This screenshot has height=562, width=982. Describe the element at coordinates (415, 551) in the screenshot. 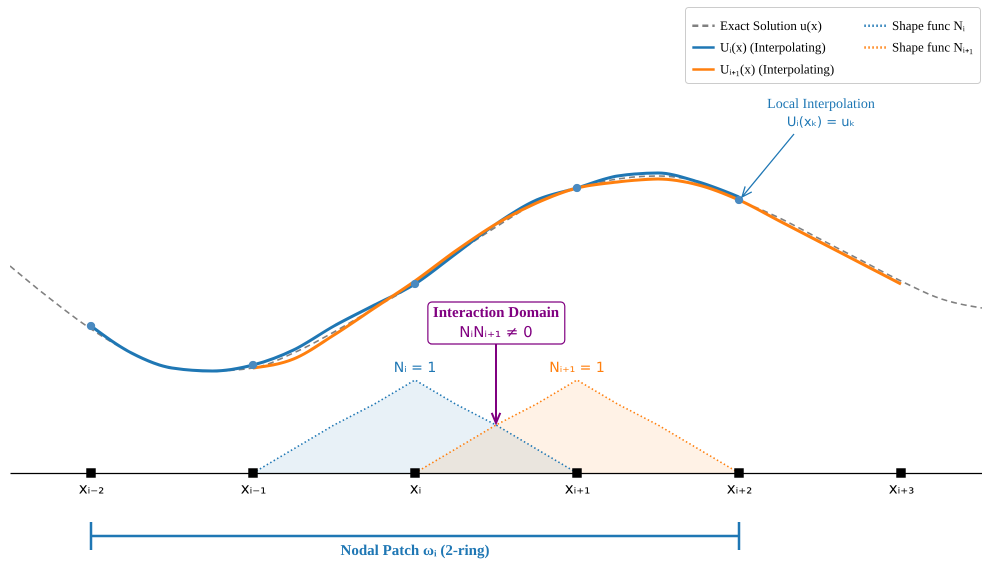

I see `text: Nodal Patch ωᵢ (2-ring)` at that location.